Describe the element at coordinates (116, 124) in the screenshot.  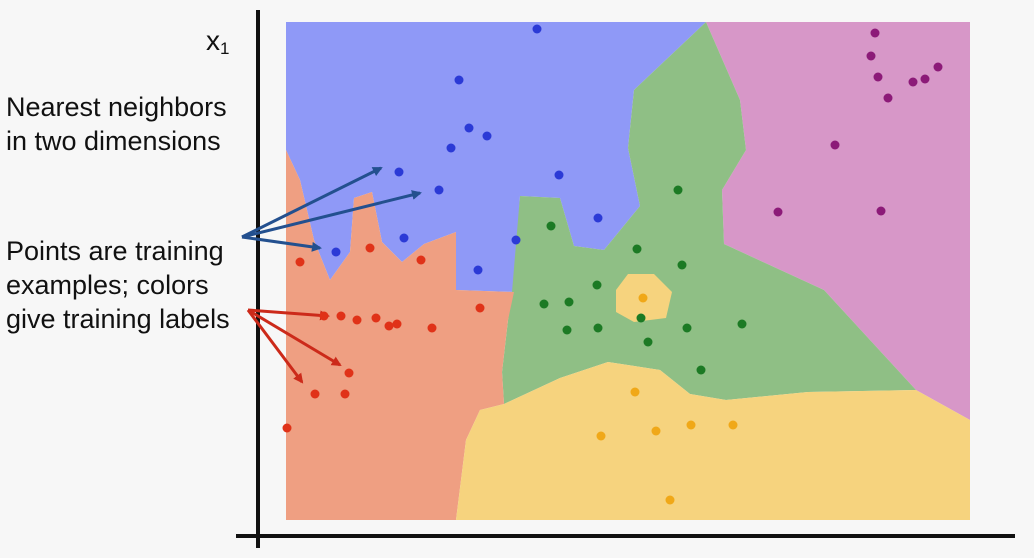
I see `annotation-nearest-neighbors: Nearest neighbors in two dimensions` at that location.